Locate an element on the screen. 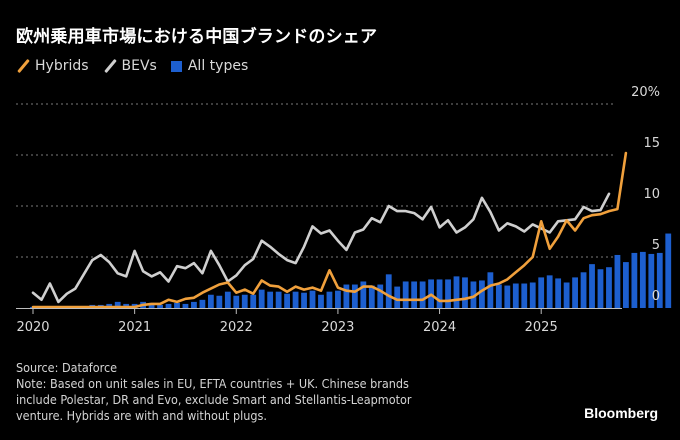  y-axis: 0 5 10 15 20% is located at coordinates (645, 194).